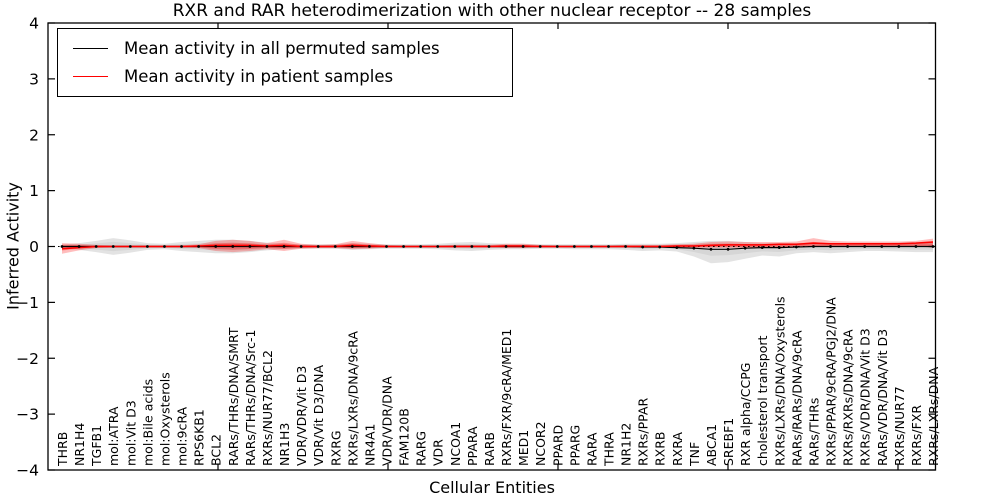 This screenshot has height=500, width=1000. What do you see at coordinates (250, 398) in the screenshot?
I see `x-tick-label: RARs/THRs/DNA/Src-1` at bounding box center [250, 398].